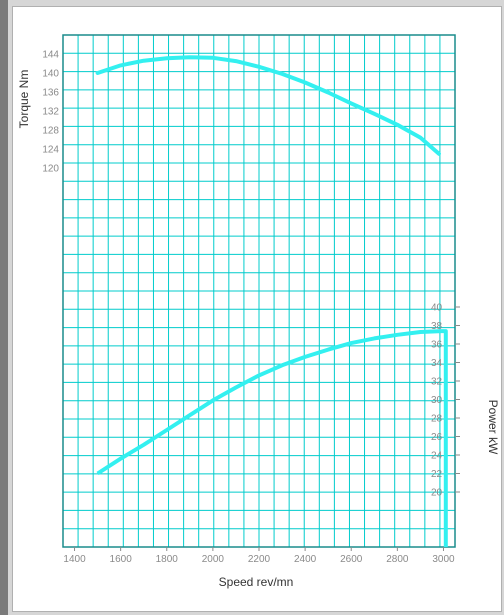  Describe the element at coordinates (268, 105) in the screenshot. I see `torque-curve` at that location.